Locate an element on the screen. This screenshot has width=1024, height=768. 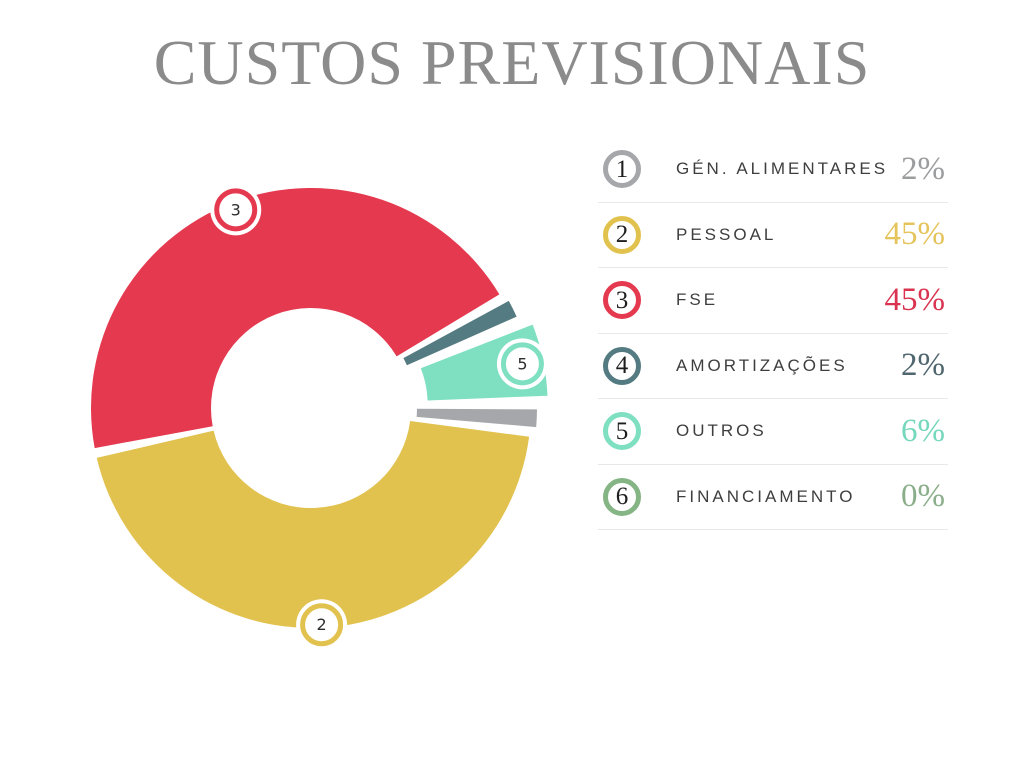
badge-number: 5 is located at coordinates (522, 363).